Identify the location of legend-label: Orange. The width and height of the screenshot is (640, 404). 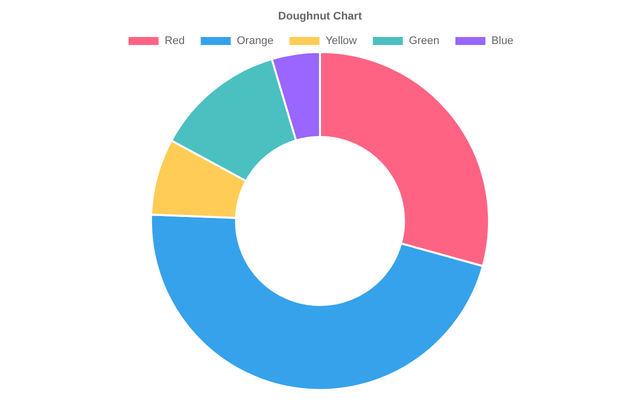
(255, 41).